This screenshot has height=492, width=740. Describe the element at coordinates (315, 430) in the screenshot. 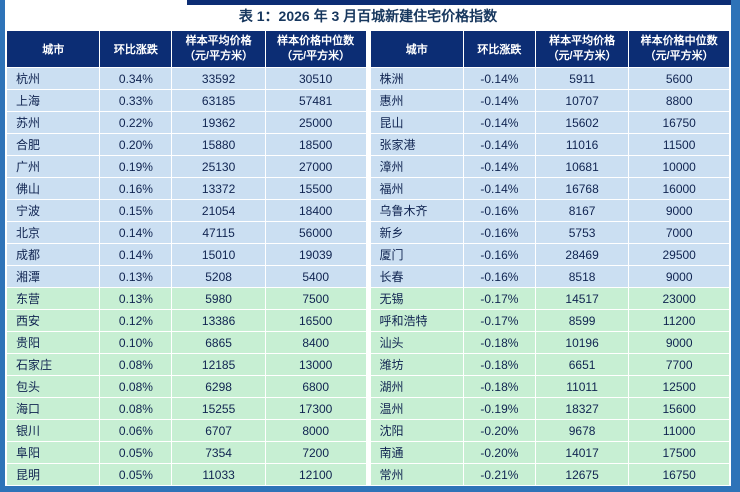

I see `median-price-cell: 8000` at that location.